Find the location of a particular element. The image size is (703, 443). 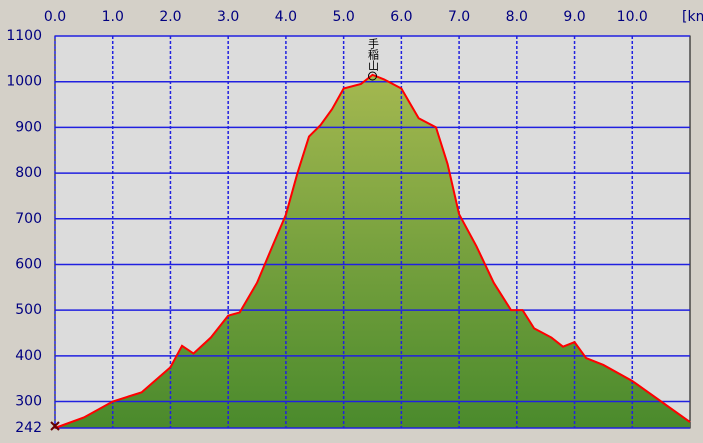

y-tick-label: 500 is located at coordinates (28, 310).